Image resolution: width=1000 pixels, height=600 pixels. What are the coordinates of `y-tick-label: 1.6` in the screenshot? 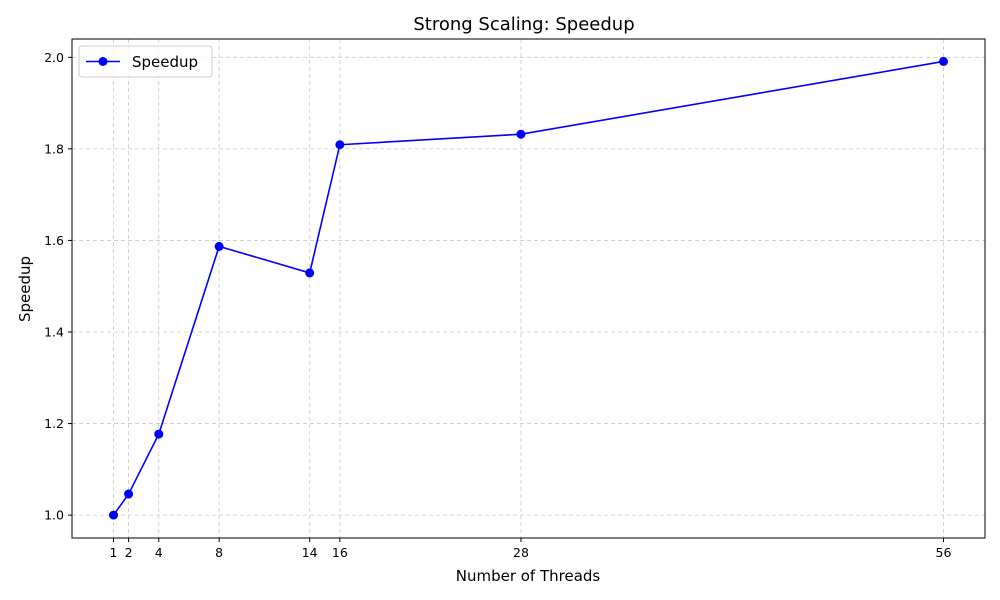 It's located at (54, 240).